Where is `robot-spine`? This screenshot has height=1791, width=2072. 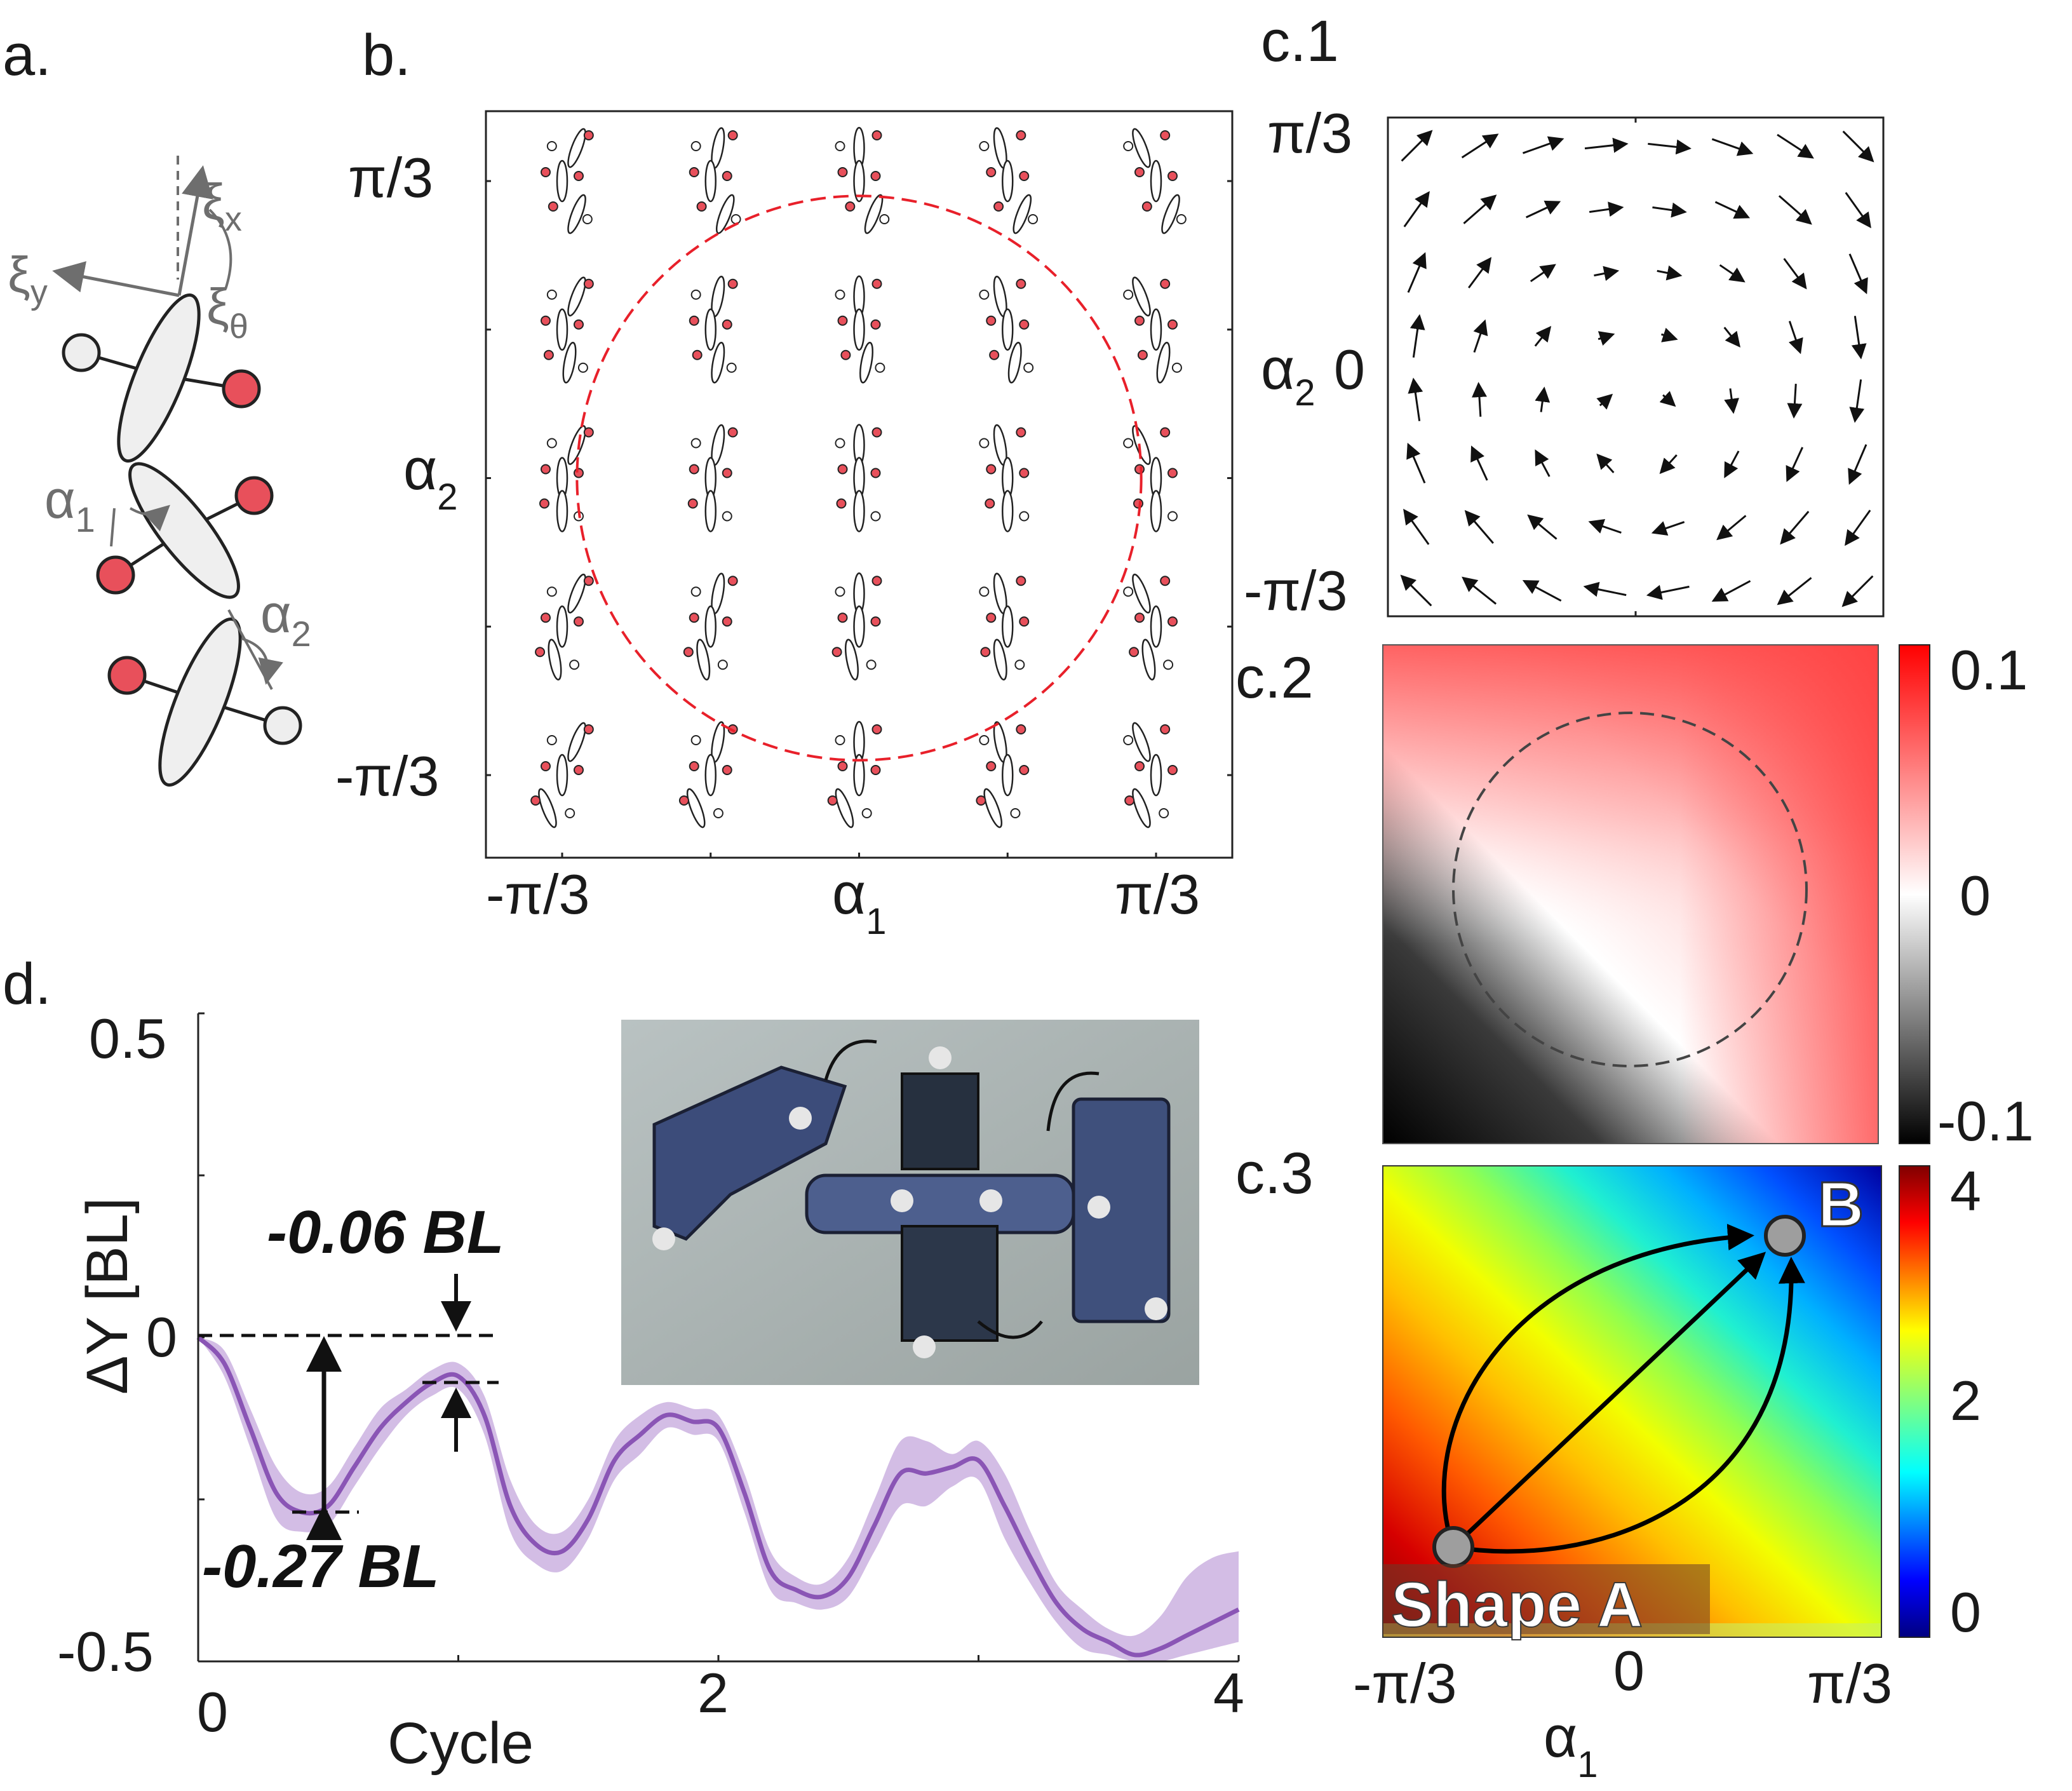
robot-spine is located at coordinates (940, 1203).